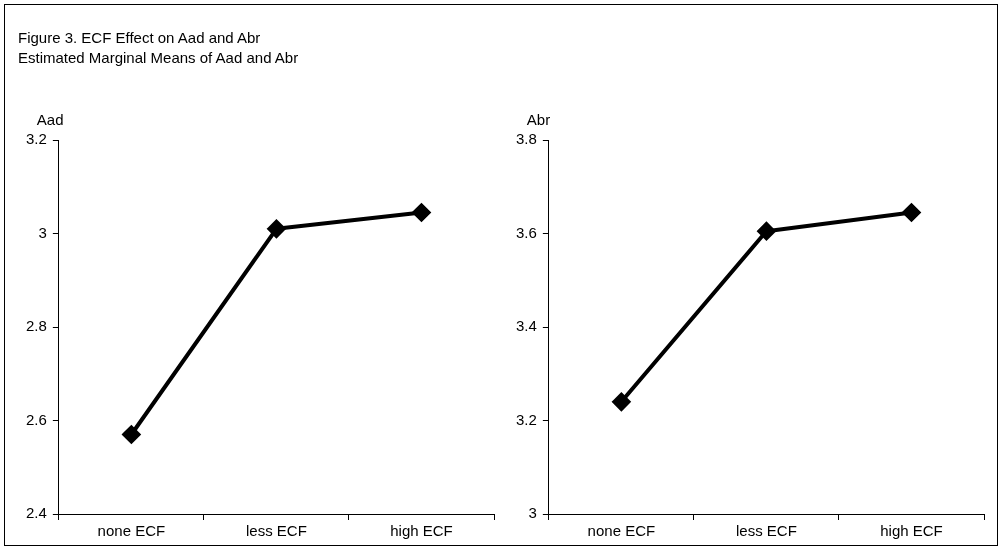  I want to click on y-tick-label: 2.4, so click(36, 513).